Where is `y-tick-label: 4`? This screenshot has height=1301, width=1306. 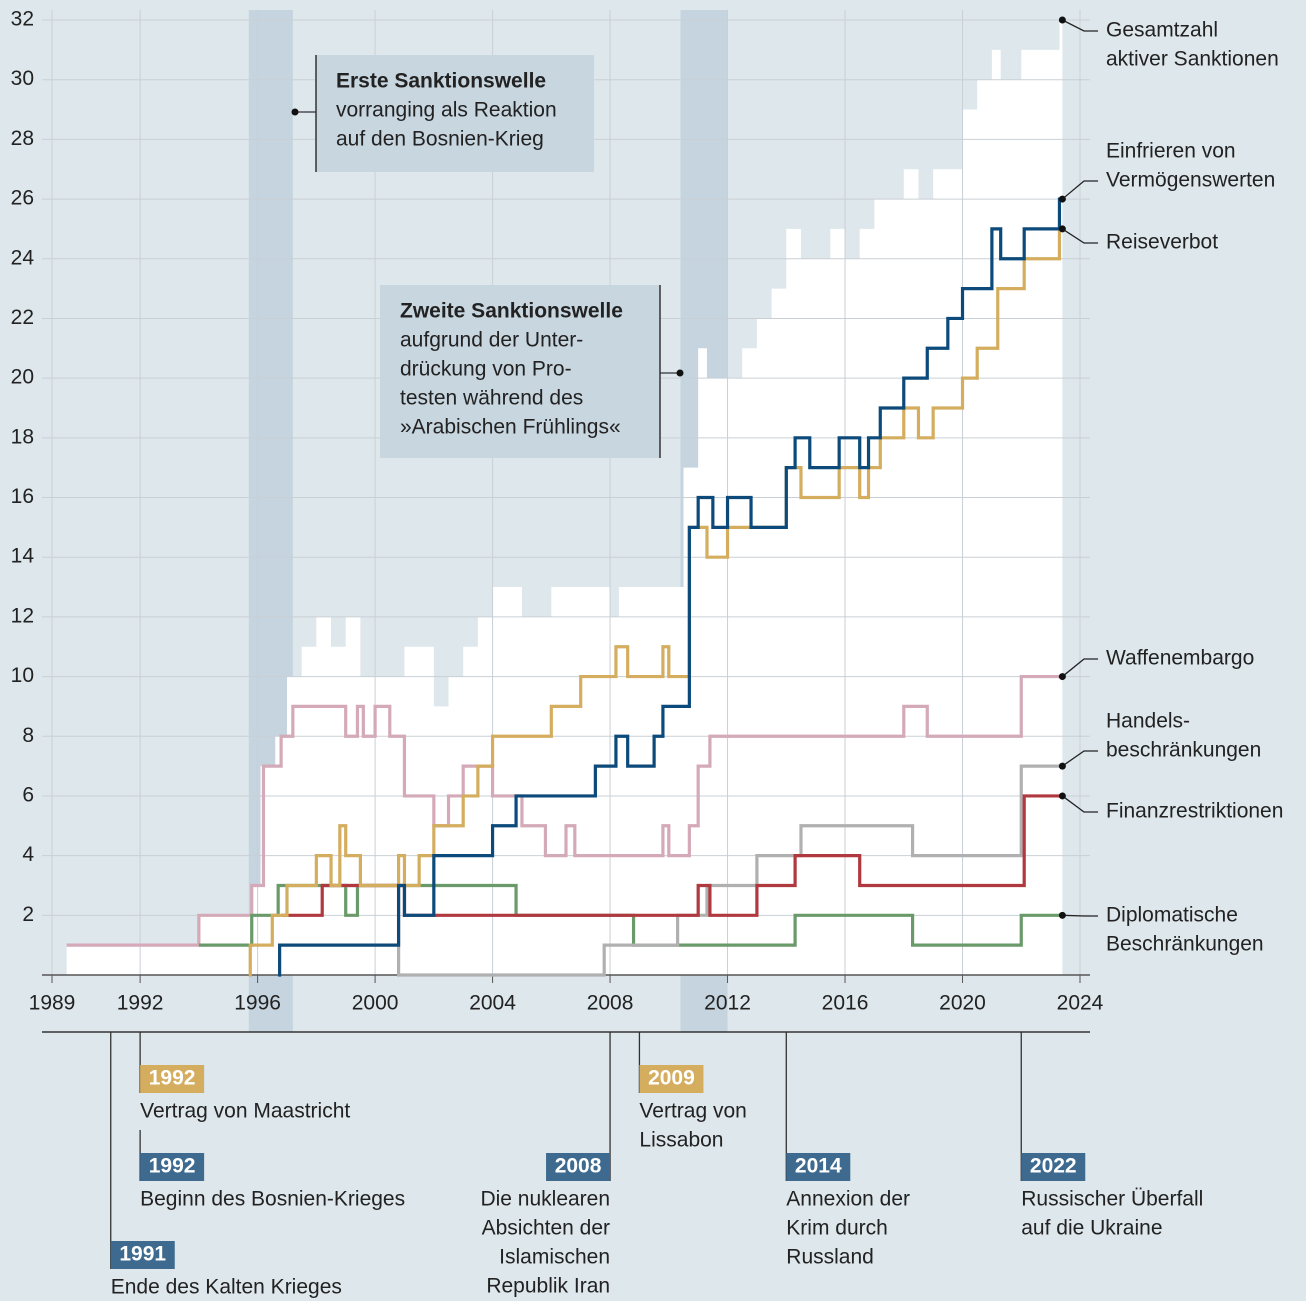 y-tick-label: 4 is located at coordinates (28, 854).